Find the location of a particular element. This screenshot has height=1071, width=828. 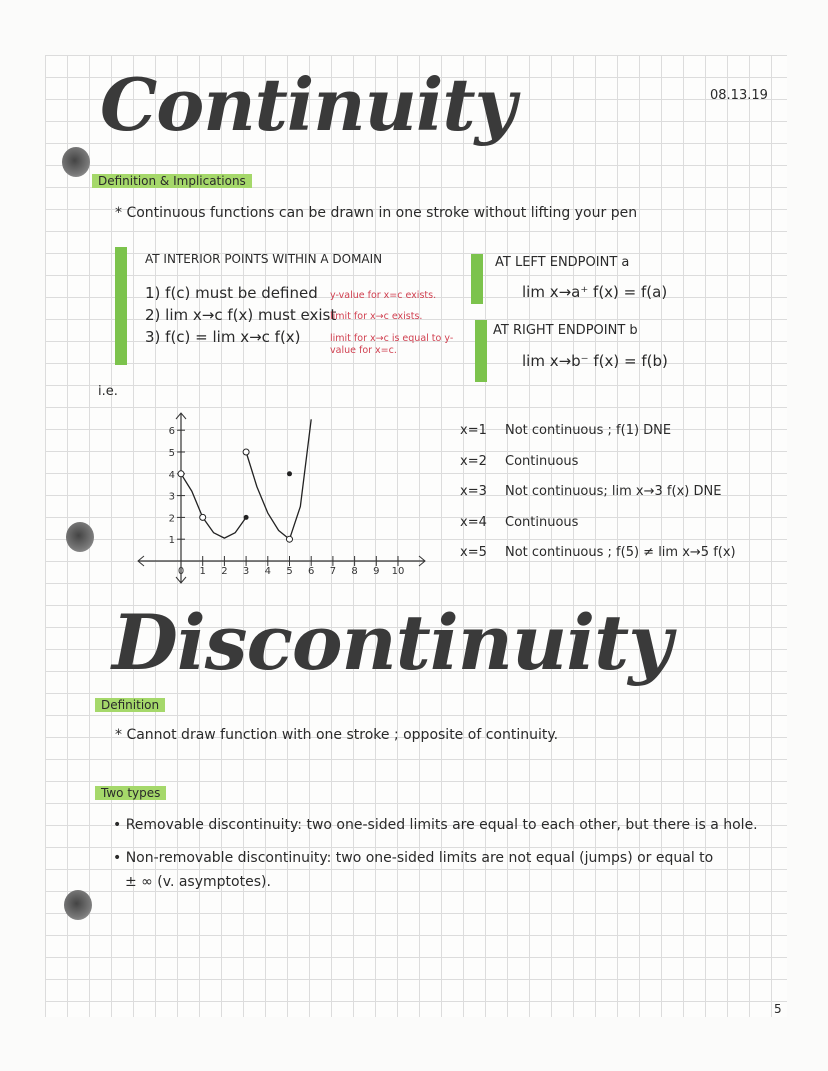

section-label-definition-implications: Definition & Implications is located at coordinates (172, 181).